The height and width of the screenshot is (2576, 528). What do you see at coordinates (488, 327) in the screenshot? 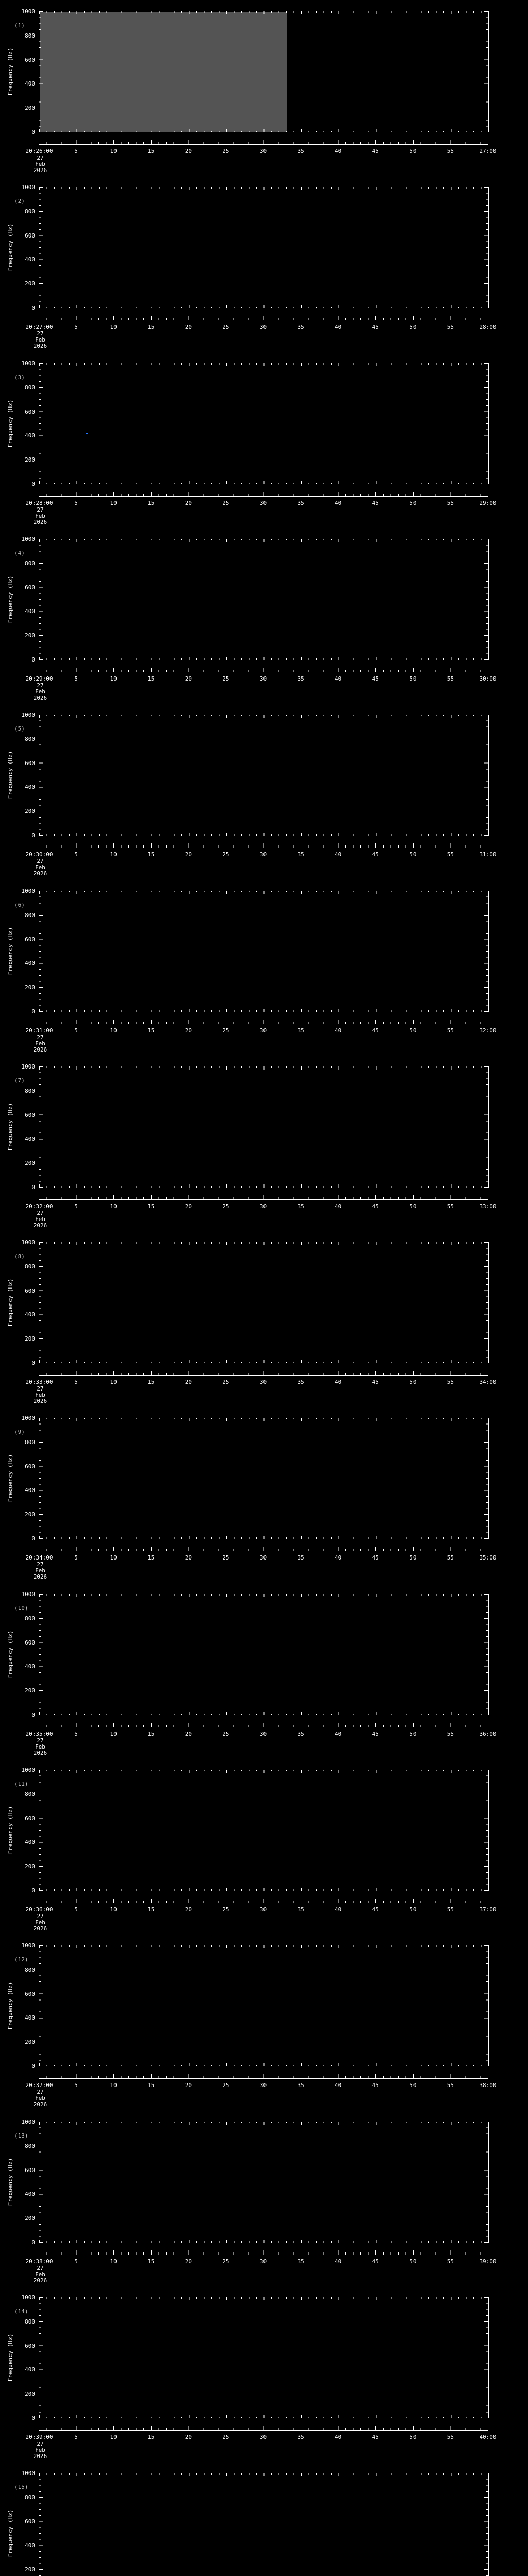
I see `time-axis-end-label: 28:00` at bounding box center [488, 327].